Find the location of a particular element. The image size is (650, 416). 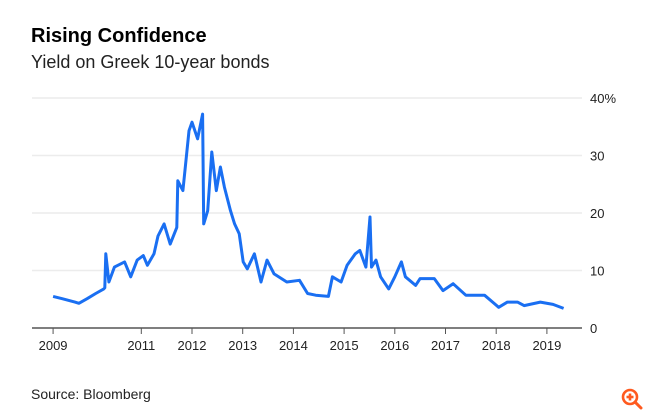

x-tick-label: 2011 is located at coordinates (141, 345).